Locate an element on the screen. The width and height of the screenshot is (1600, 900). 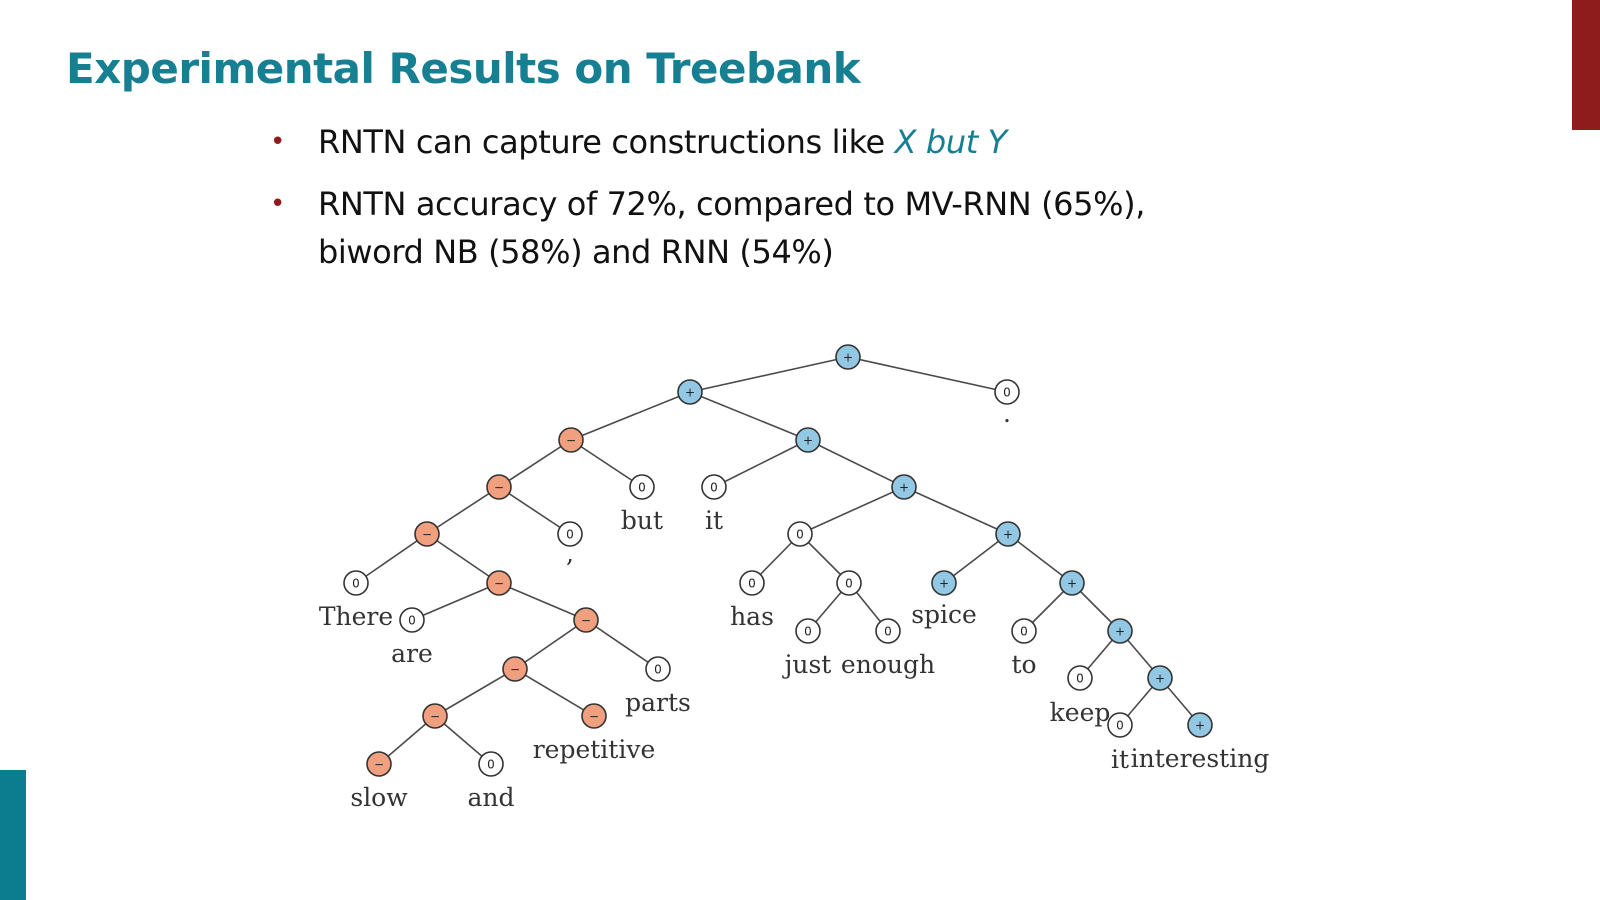
tree-node-neutral: 0 parts is located at coordinates (658, 686).